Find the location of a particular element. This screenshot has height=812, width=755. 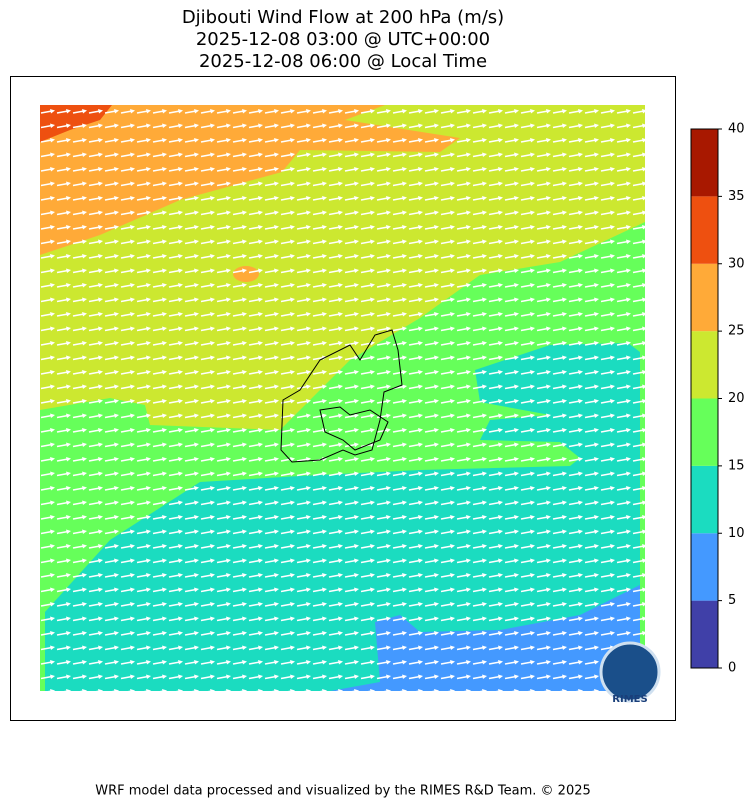

logo-emblem is located at coordinates (630, 672).